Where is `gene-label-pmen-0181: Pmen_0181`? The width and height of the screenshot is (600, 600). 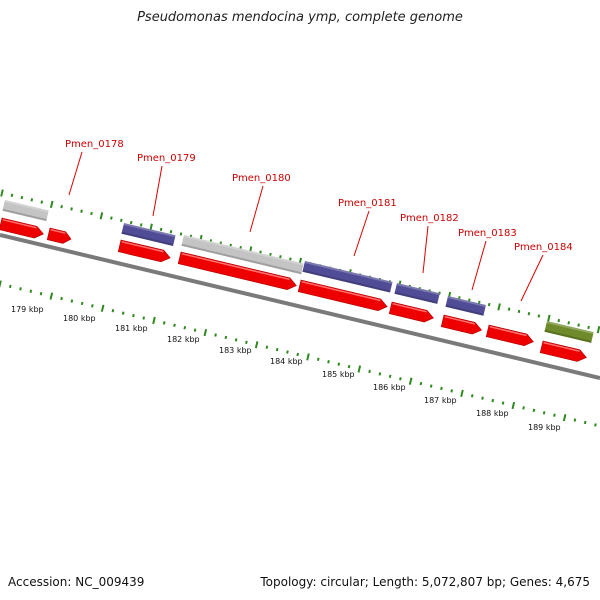
gene-label-pmen-0181: Pmen_0181 is located at coordinates (367, 203).